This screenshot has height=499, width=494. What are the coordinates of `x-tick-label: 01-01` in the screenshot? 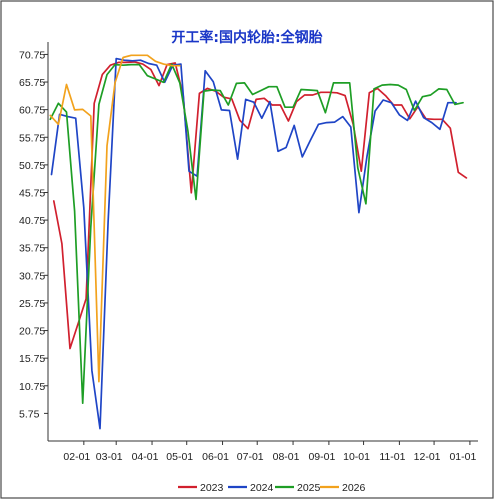 It's located at (462, 457).